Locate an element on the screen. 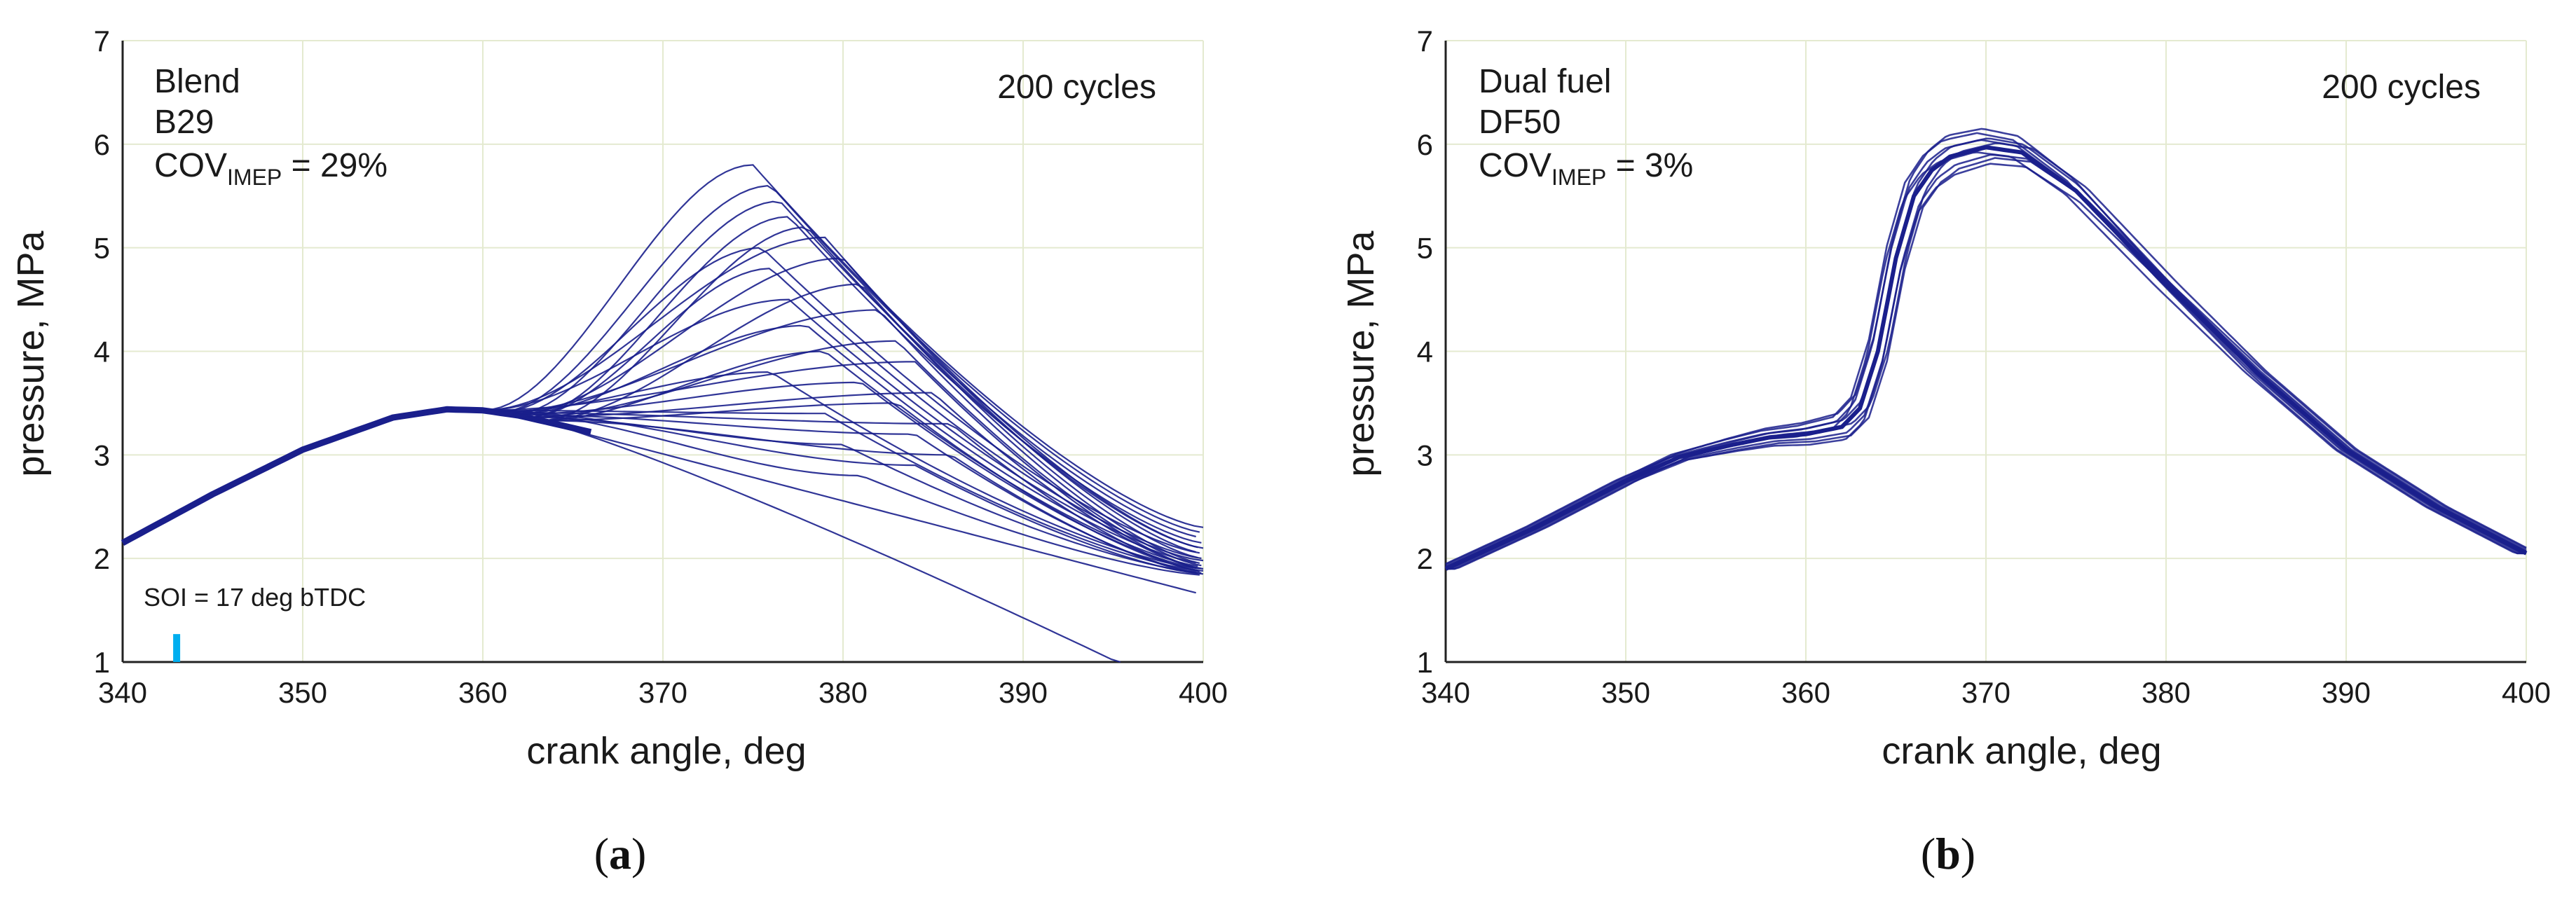 The height and width of the screenshot is (903, 2576). panel-b-cov-value: = 3% is located at coordinates (1649, 165).